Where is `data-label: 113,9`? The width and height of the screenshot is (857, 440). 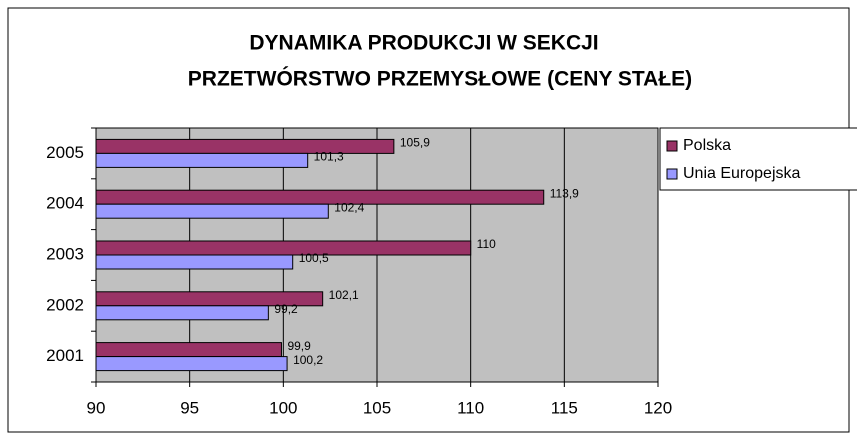 data-label: 113,9 is located at coordinates (564, 193).